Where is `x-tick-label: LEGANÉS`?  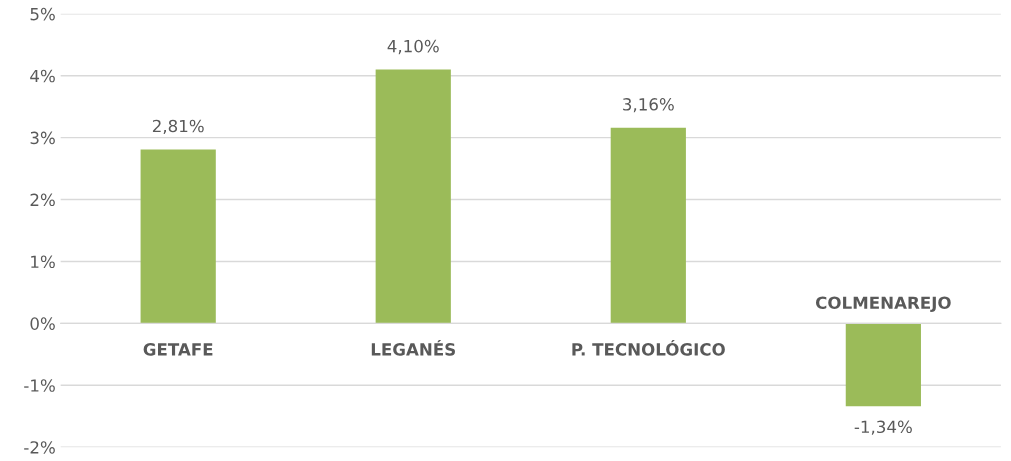 x-tick-label: LEGANÉS is located at coordinates (413, 348).